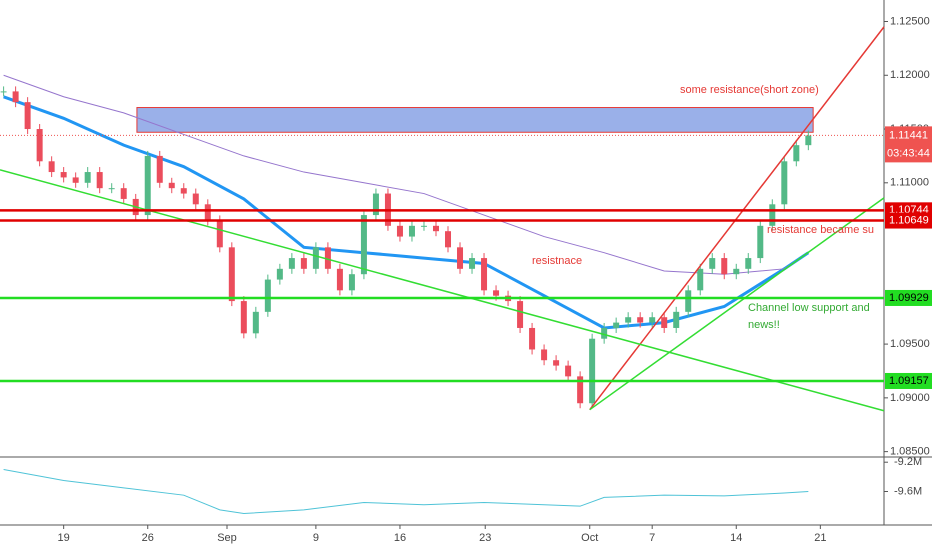  I want to click on x-tick-label: Oct, so click(589, 538).